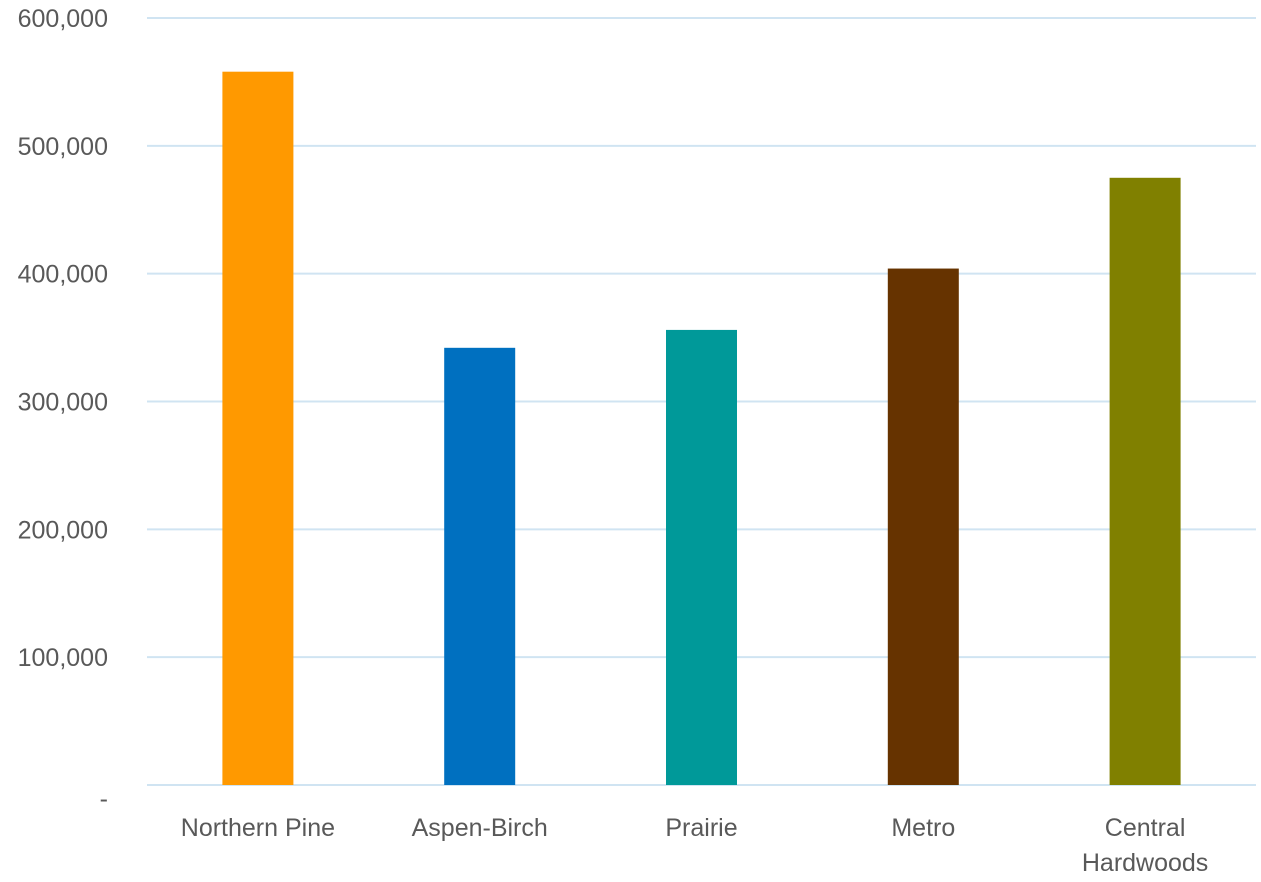 The width and height of the screenshot is (1261, 882). I want to click on bar-central-hardwoods, so click(1145, 481).